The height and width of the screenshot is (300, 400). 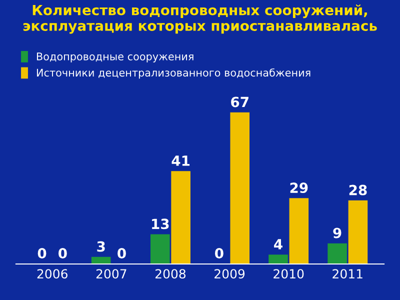 What do you see at coordinates (115, 57) in the screenshot?
I see `legend-label: Водопроводные сооружения` at bounding box center [115, 57].